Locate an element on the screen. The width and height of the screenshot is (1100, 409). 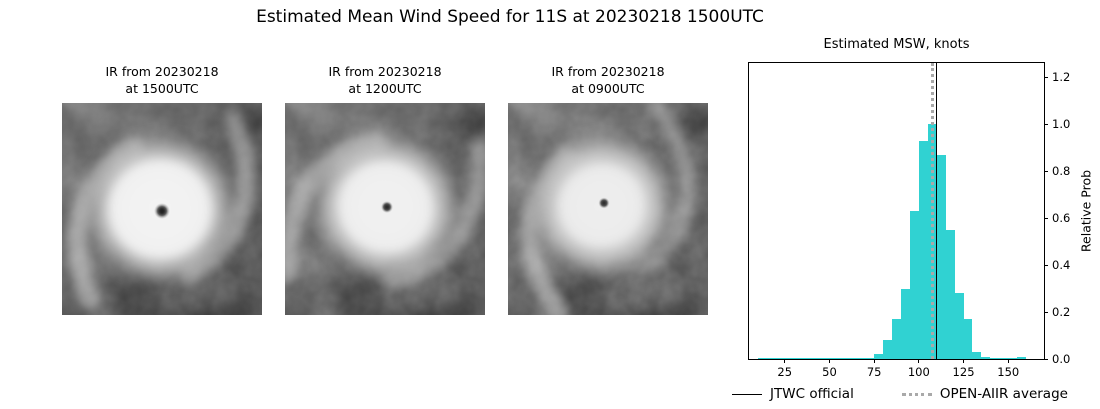
histogram-title: Estimated MSW, knots is located at coordinates (896, 44).